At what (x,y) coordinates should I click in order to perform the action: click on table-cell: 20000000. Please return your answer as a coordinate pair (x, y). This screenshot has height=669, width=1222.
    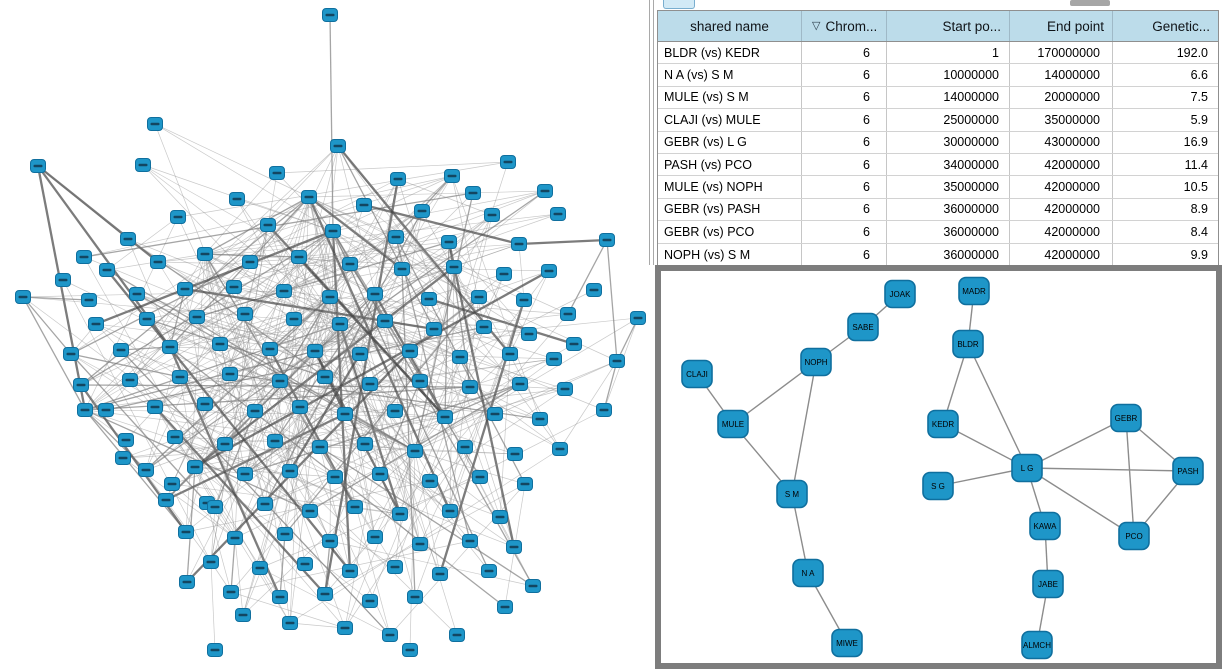
    Looking at the image, I should click on (1061, 97).